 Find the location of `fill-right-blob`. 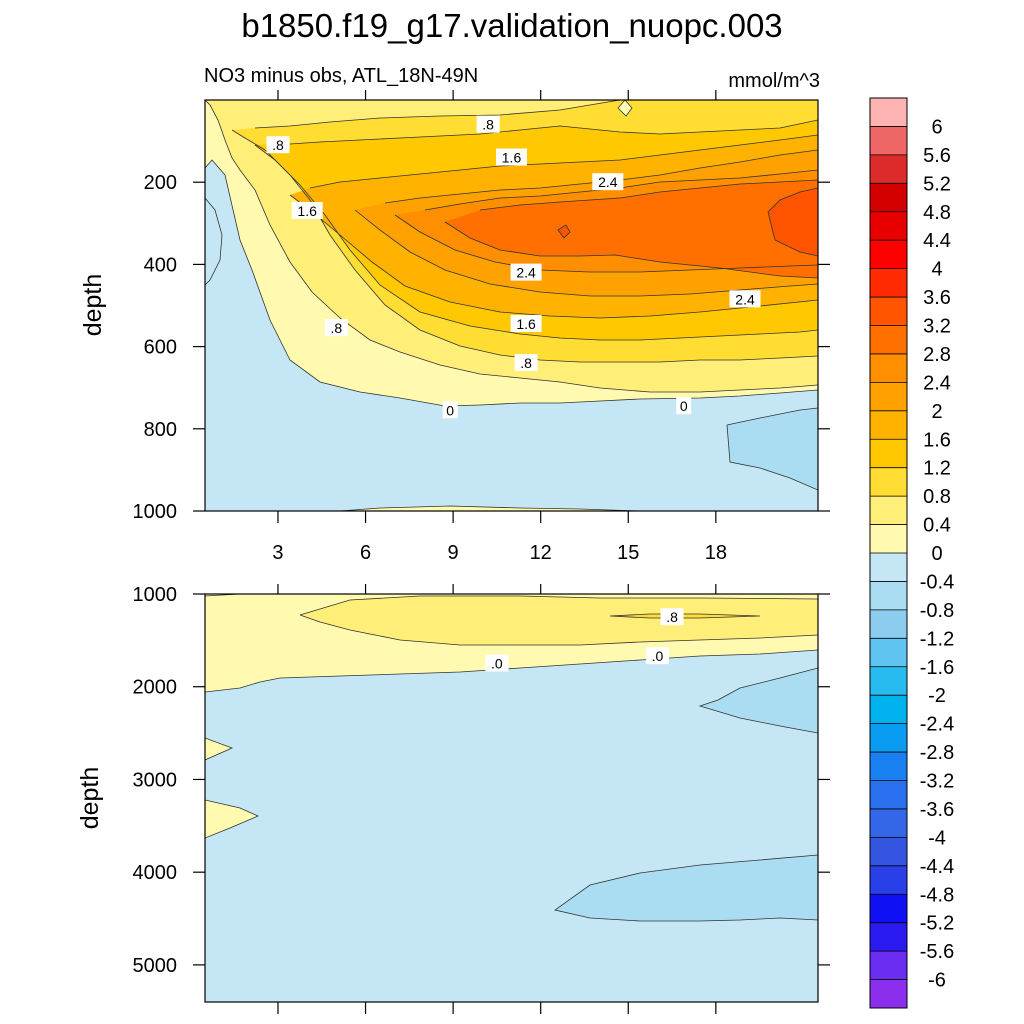

fill-right-blob is located at coordinates (772, 449).